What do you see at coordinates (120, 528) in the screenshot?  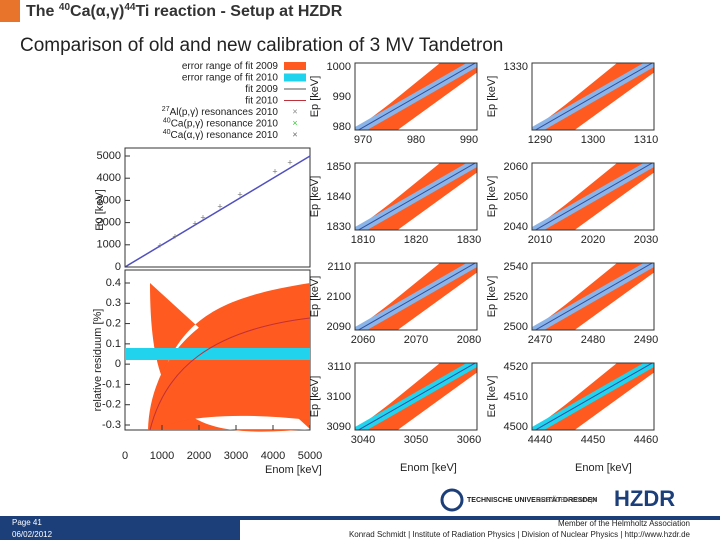 I see `footer-left` at bounding box center [120, 528].